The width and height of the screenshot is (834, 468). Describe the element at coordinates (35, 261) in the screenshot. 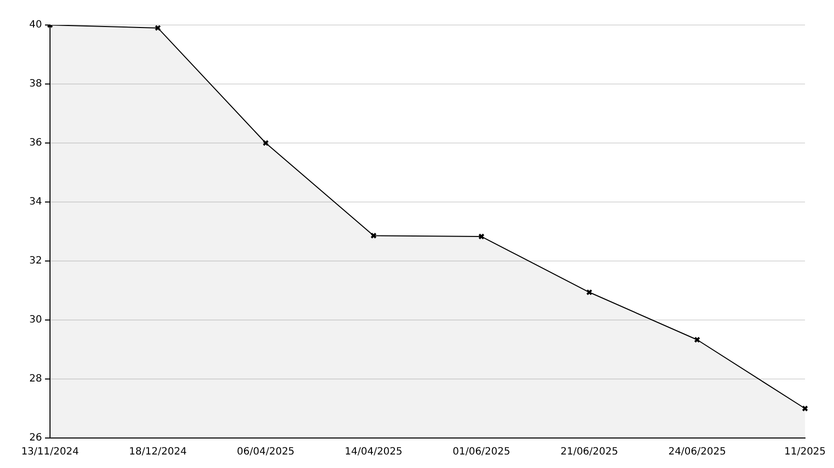

I see `y-tick-label: 32` at that location.